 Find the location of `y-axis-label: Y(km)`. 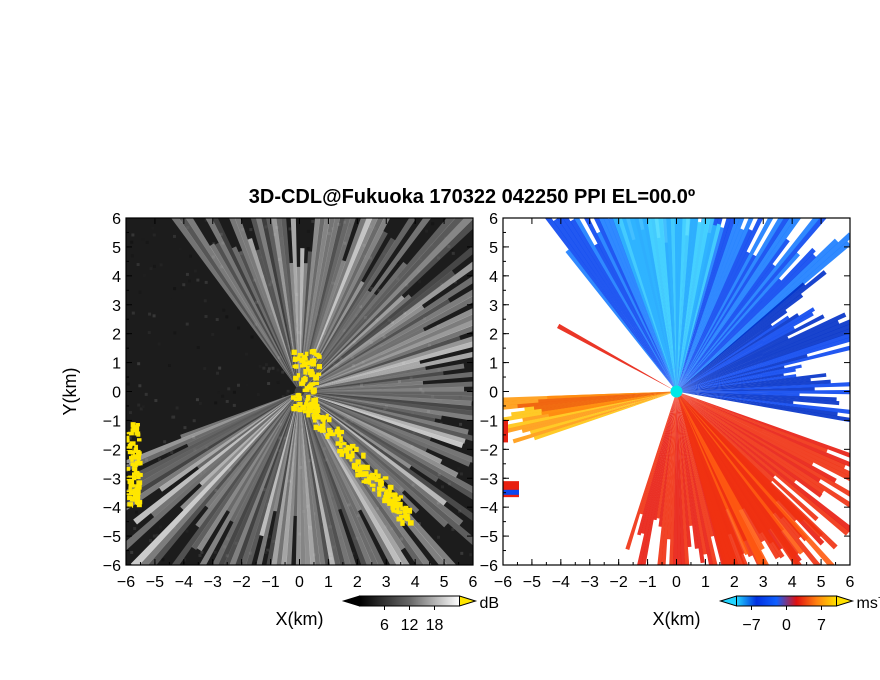

y-axis-label: Y(km) is located at coordinates (70, 392).